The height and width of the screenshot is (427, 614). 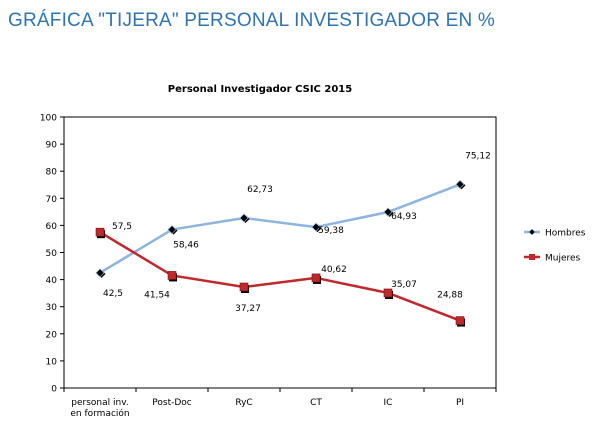 I want to click on legend-marker-hombres, so click(x=532, y=232).